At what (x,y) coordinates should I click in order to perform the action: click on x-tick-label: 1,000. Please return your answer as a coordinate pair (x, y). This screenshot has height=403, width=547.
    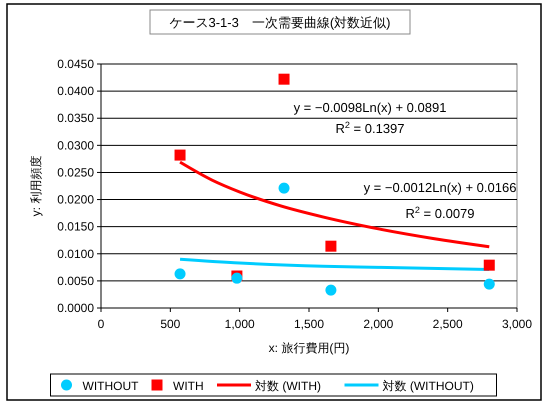
    Looking at the image, I should click on (240, 324).